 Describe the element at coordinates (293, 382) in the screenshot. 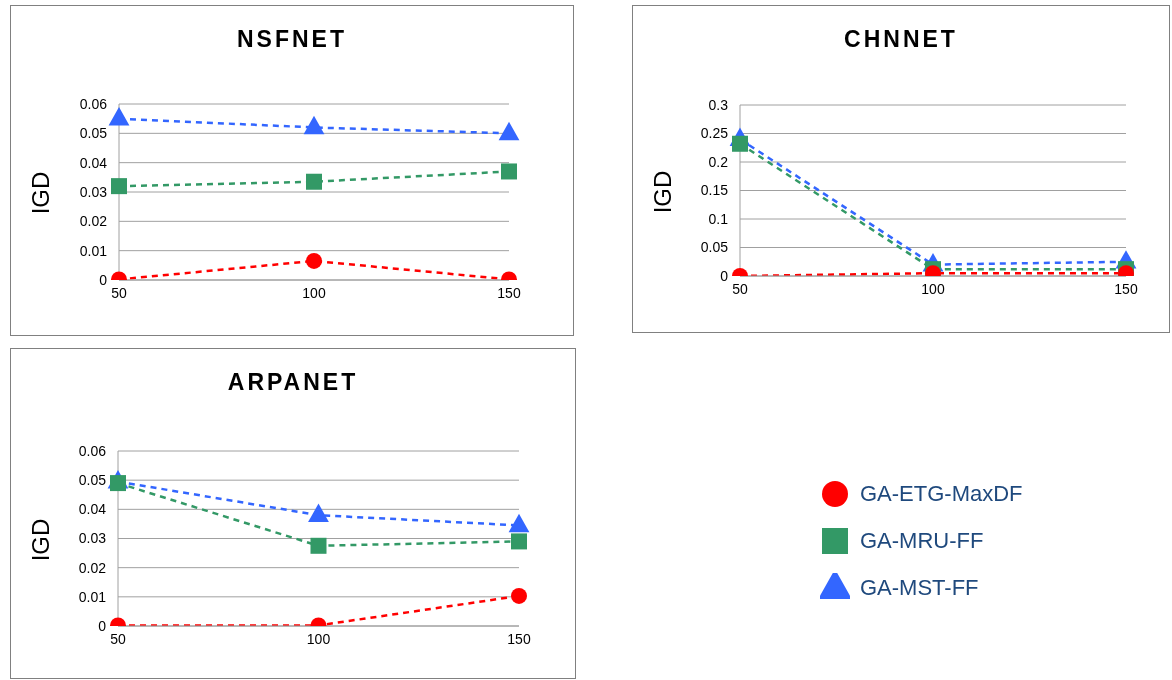

I see `chart-title: ARPANET` at that location.